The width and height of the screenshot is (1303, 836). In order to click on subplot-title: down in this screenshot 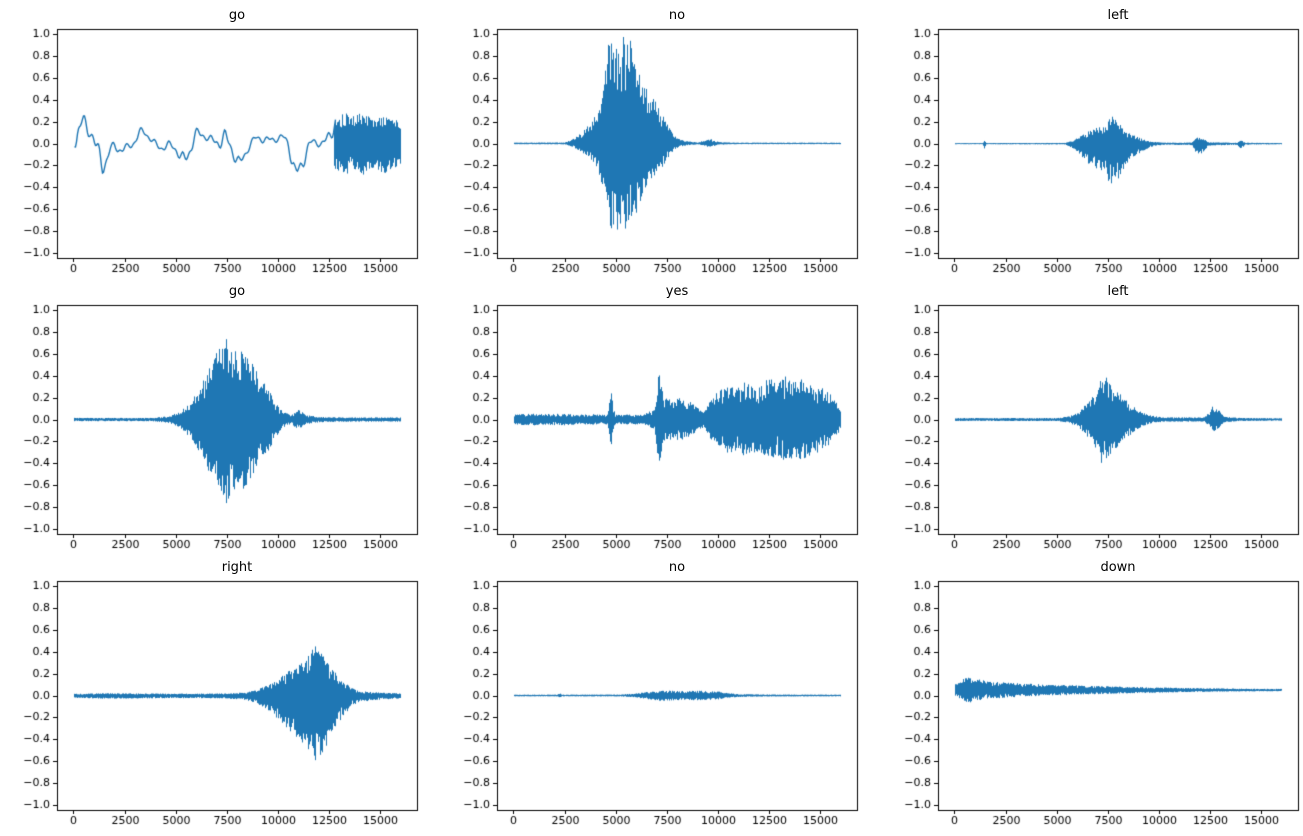, I will do `click(1118, 567)`.